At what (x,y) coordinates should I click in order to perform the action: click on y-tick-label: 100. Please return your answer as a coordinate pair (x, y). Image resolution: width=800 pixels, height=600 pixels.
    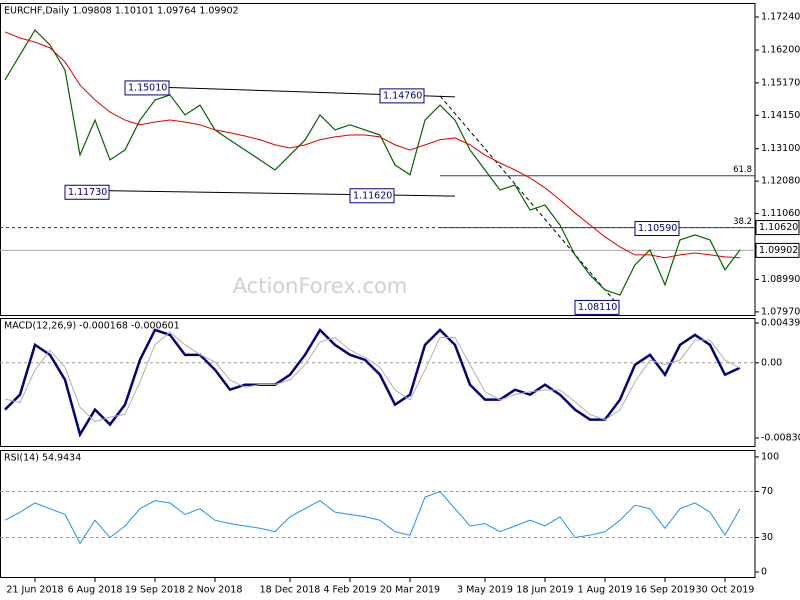
    Looking at the image, I should click on (770, 456).